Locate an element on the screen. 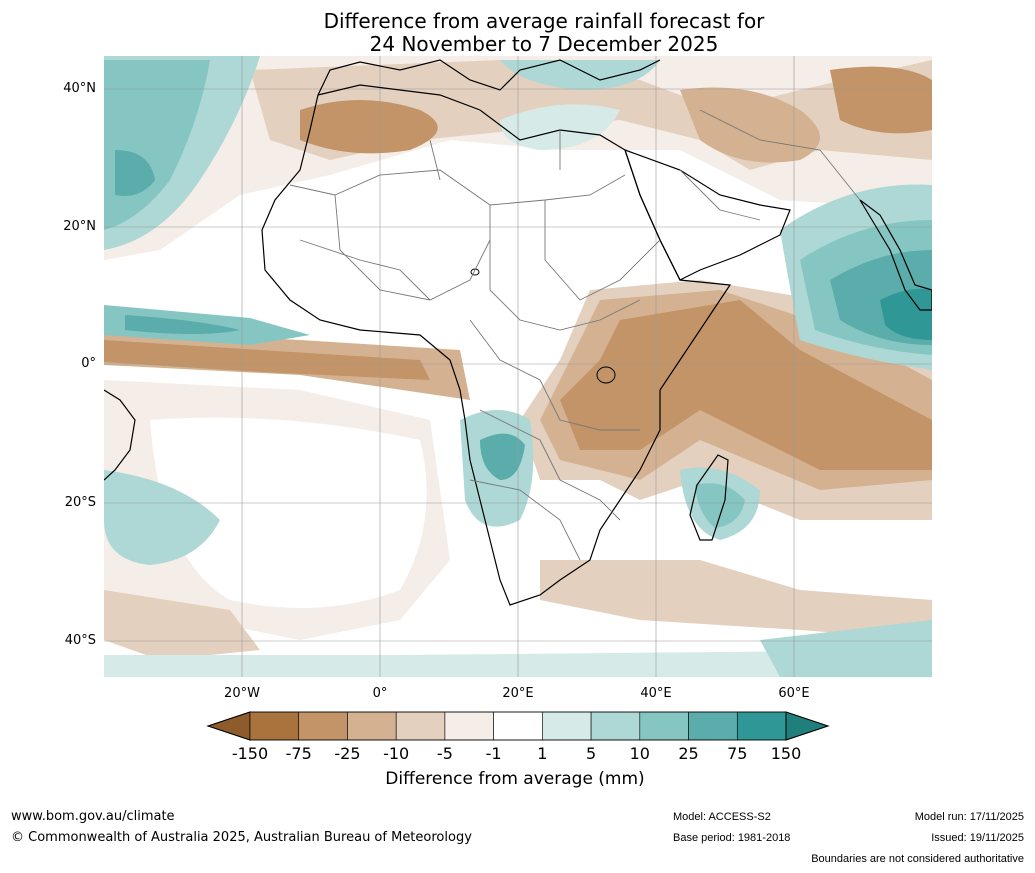 The width and height of the screenshot is (1035, 873). lat-label-40s: 40°S is located at coordinates (80, 640).